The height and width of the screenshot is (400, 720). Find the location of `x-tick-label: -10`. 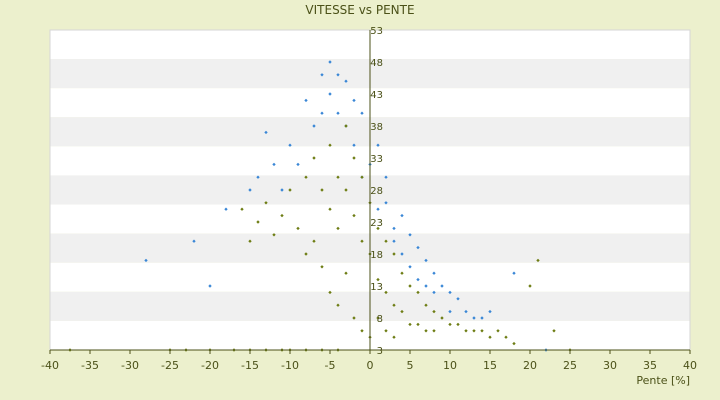

x-tick-label: -10 is located at coordinates (290, 365).